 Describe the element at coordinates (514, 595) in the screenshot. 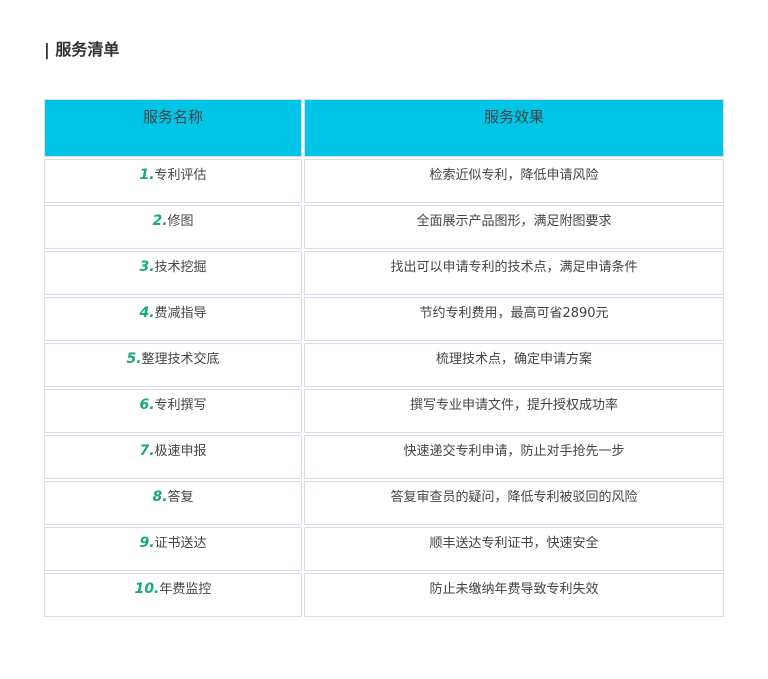

I see `service-effect-cell: 防止未缴纳年费导致专利失效` at that location.